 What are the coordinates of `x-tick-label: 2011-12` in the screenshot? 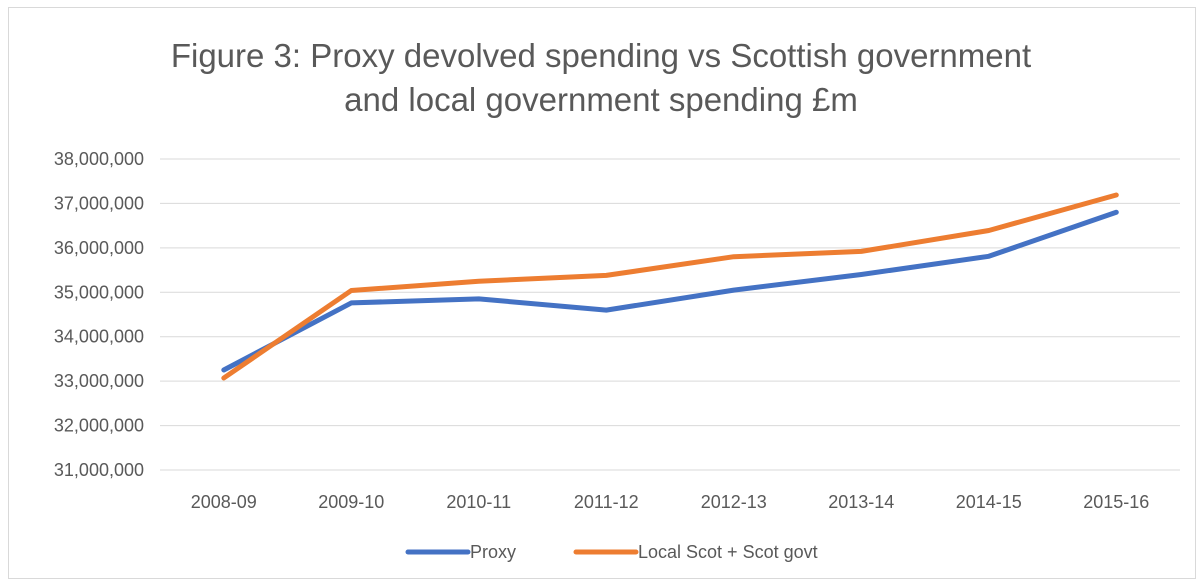 It's located at (606, 502).